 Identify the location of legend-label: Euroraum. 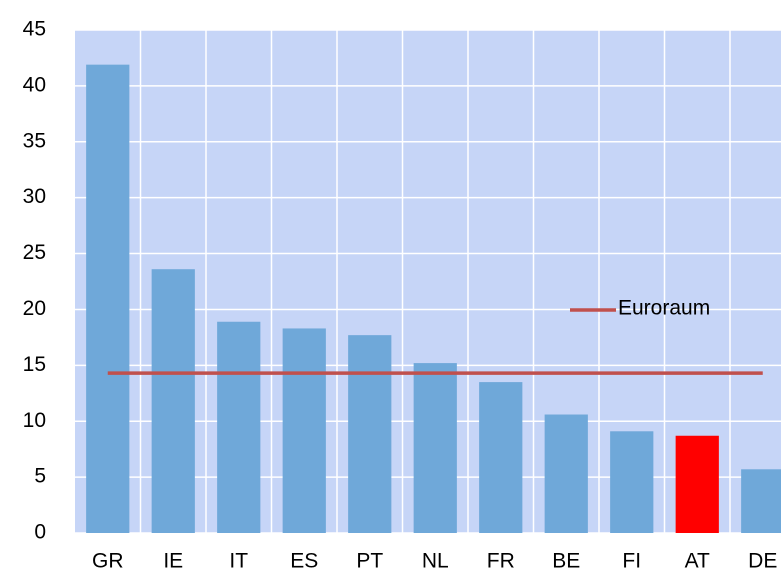
(664, 308).